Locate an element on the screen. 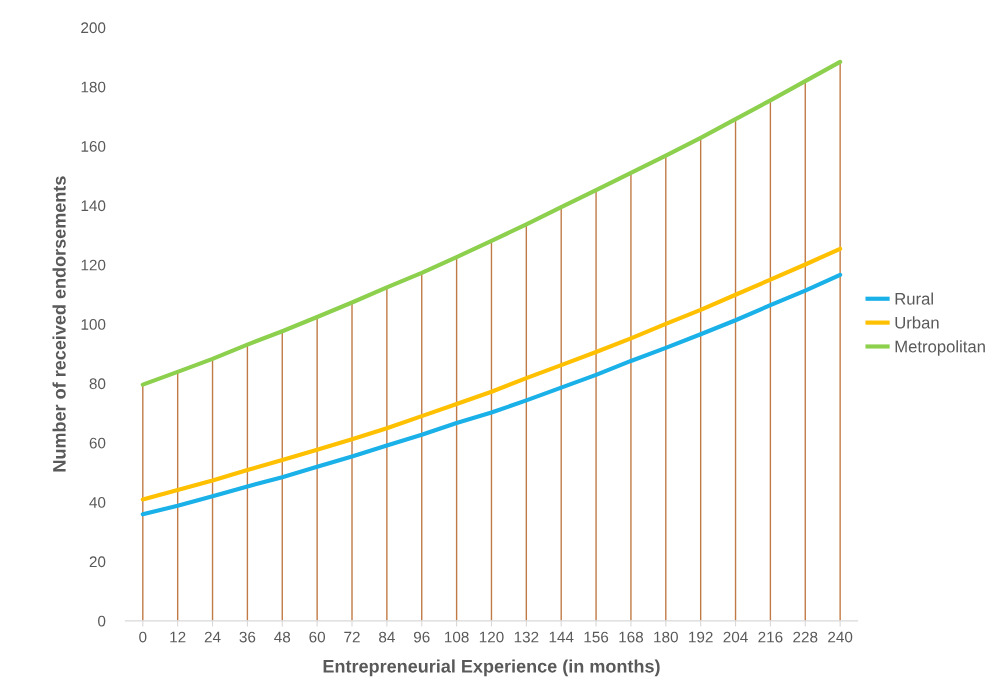 The image size is (1003, 686). y-axis-title: Number of received endorsements is located at coordinates (59, 324).